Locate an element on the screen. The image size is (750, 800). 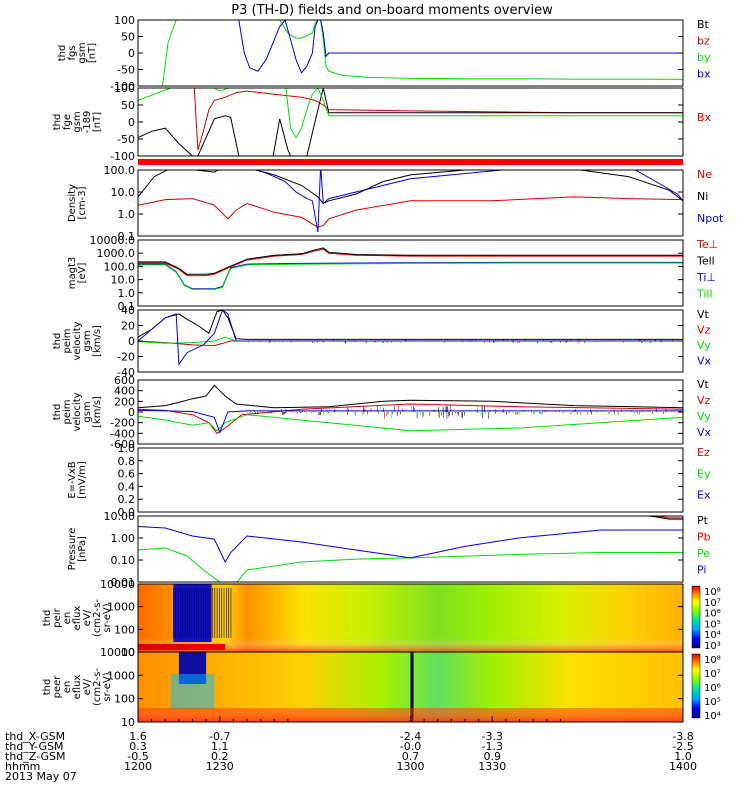
legend-Vz: Vz is located at coordinates (704, 400).